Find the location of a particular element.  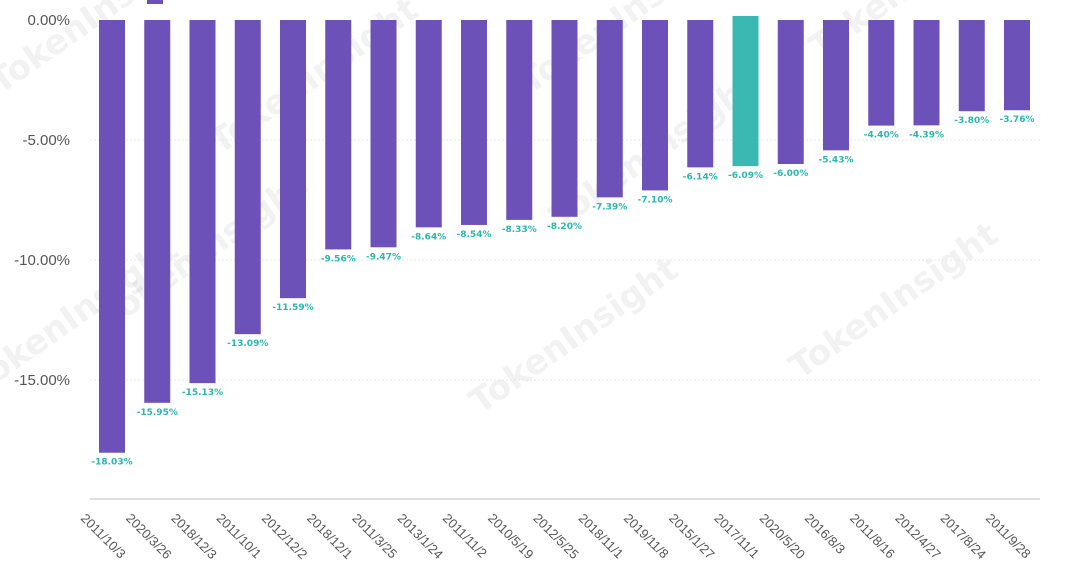

x-tick-label: 2017/8/24 is located at coordinates (964, 537).